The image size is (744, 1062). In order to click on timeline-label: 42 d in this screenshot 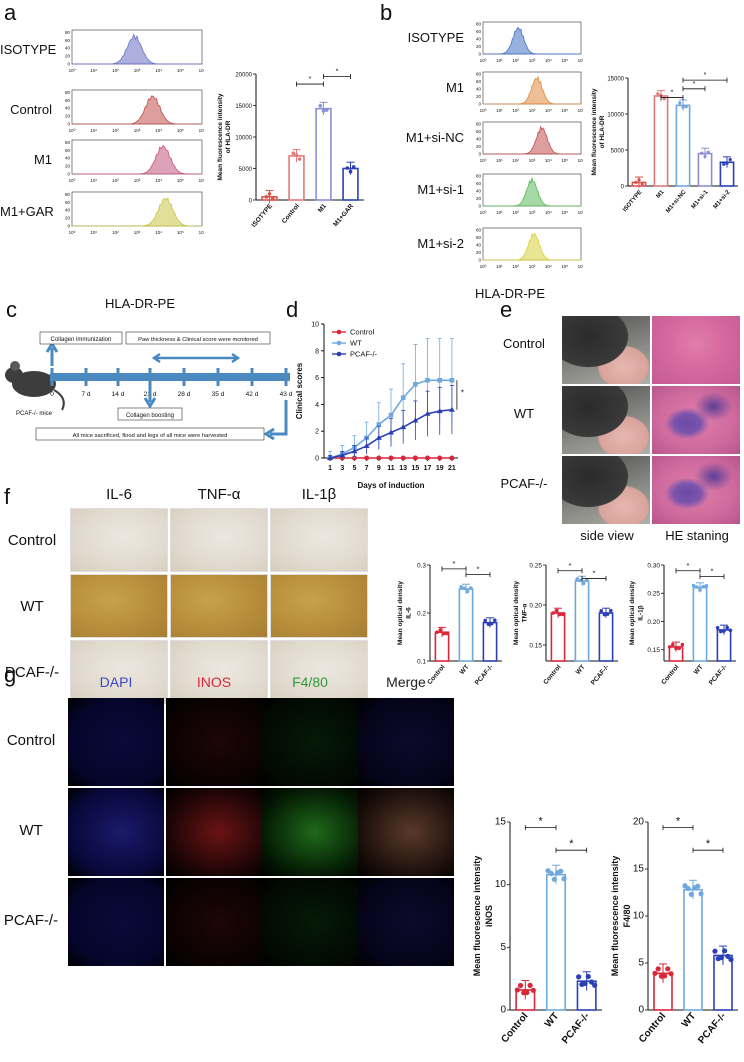, I will do `click(252, 394)`.